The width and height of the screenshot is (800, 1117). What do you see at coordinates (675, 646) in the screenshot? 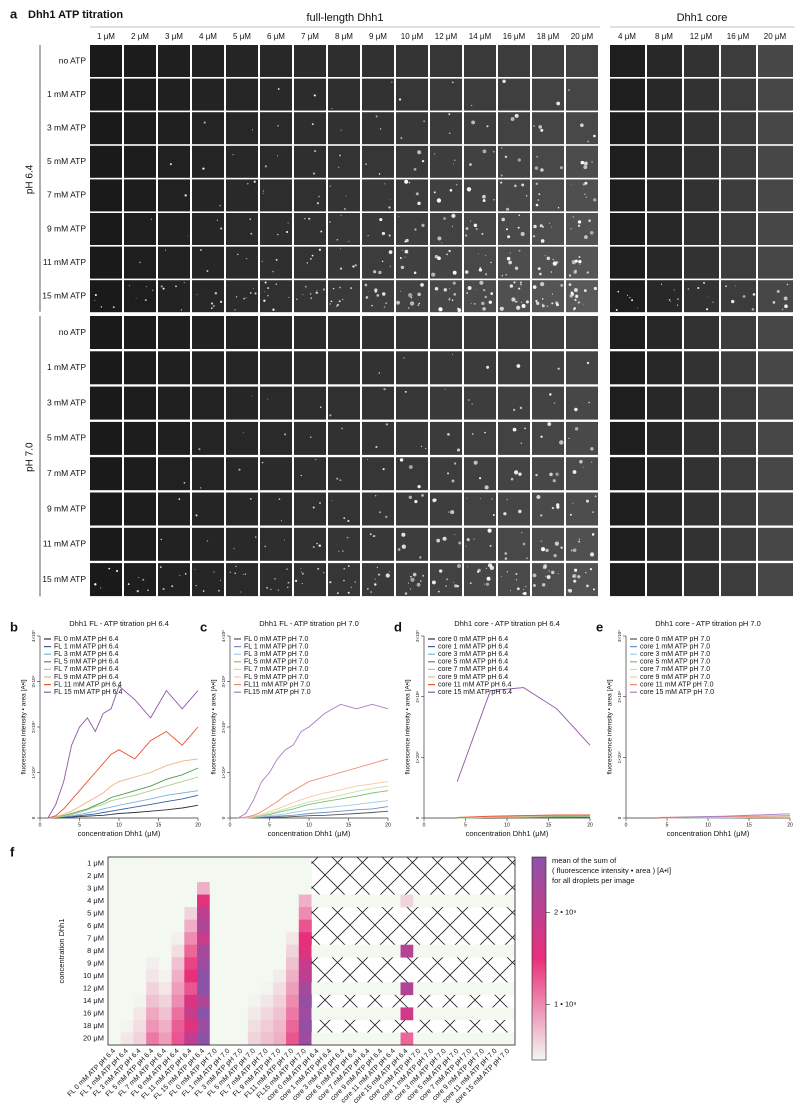
I see `legend-label: core 1 mM ATP pH 7.0` at bounding box center [675, 646].